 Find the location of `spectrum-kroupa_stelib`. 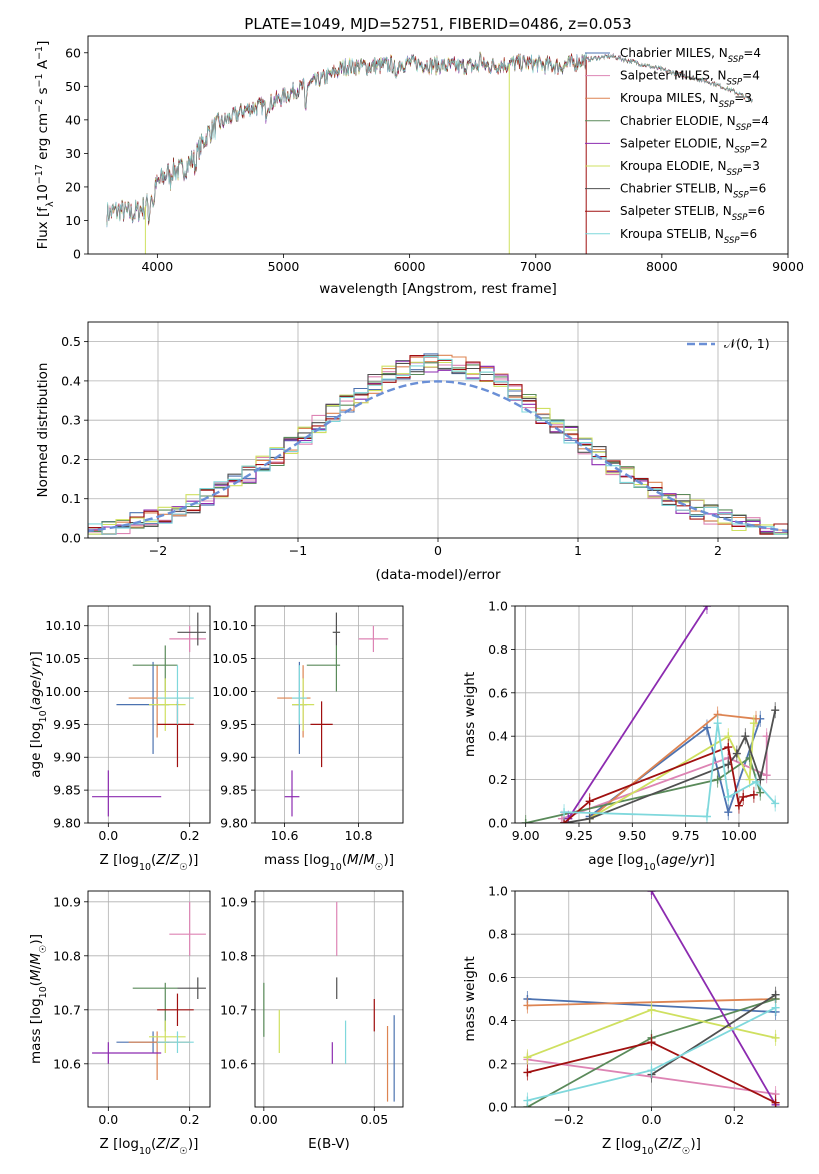

spectrum-kroupa_stelib is located at coordinates (429, 139).